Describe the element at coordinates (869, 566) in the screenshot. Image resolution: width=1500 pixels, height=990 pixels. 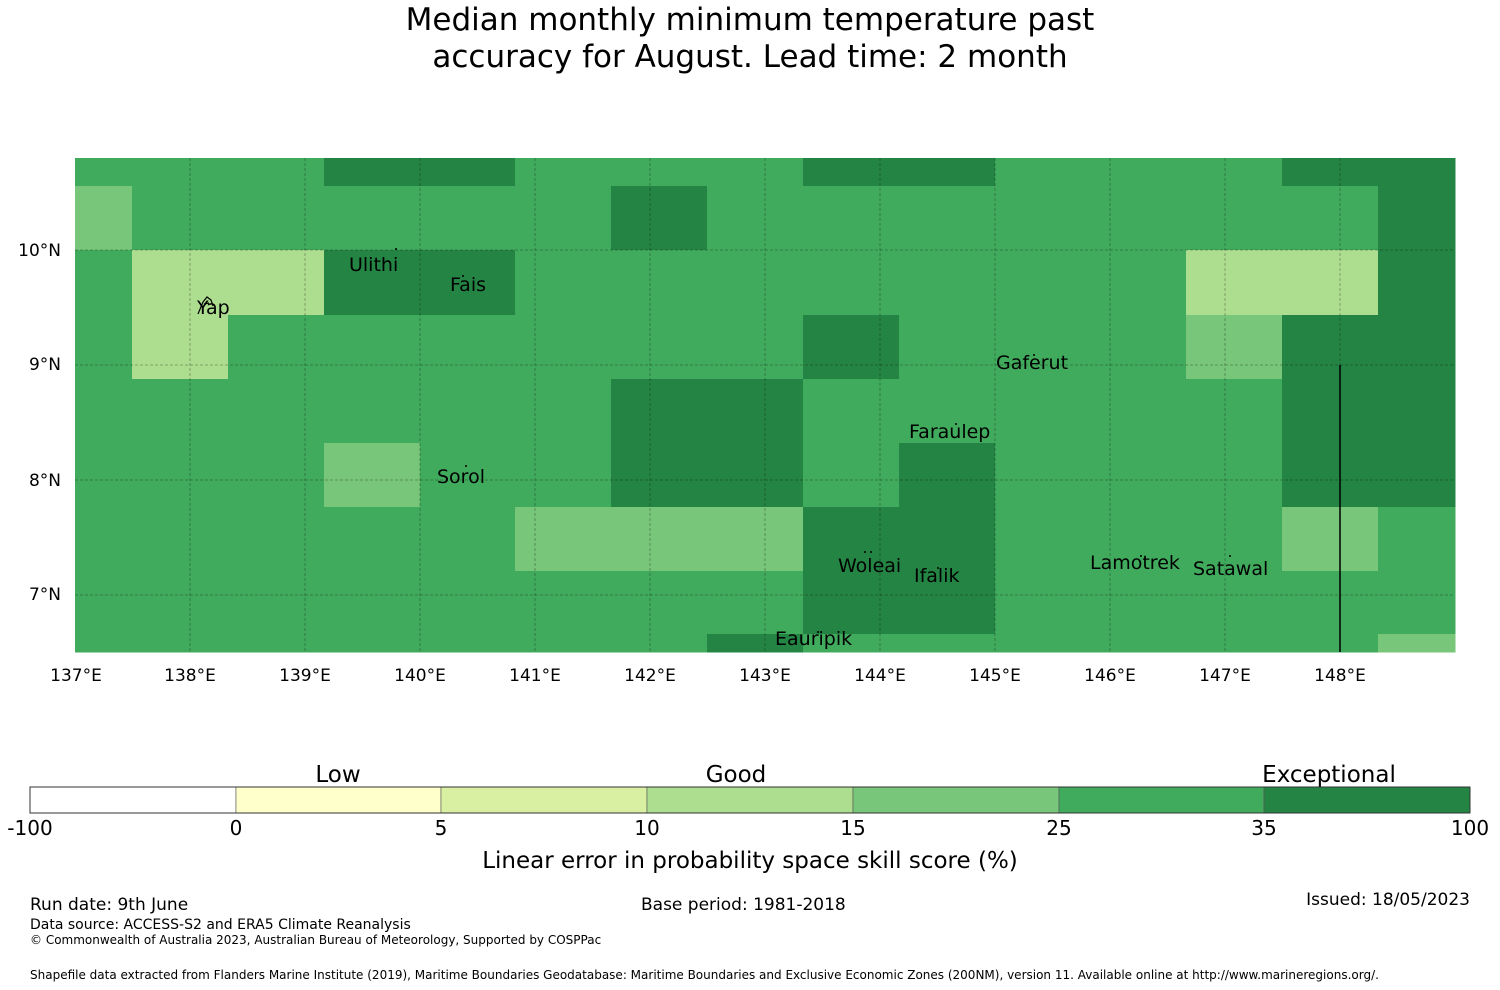
I see `place-label-woleai: Woleai` at that location.